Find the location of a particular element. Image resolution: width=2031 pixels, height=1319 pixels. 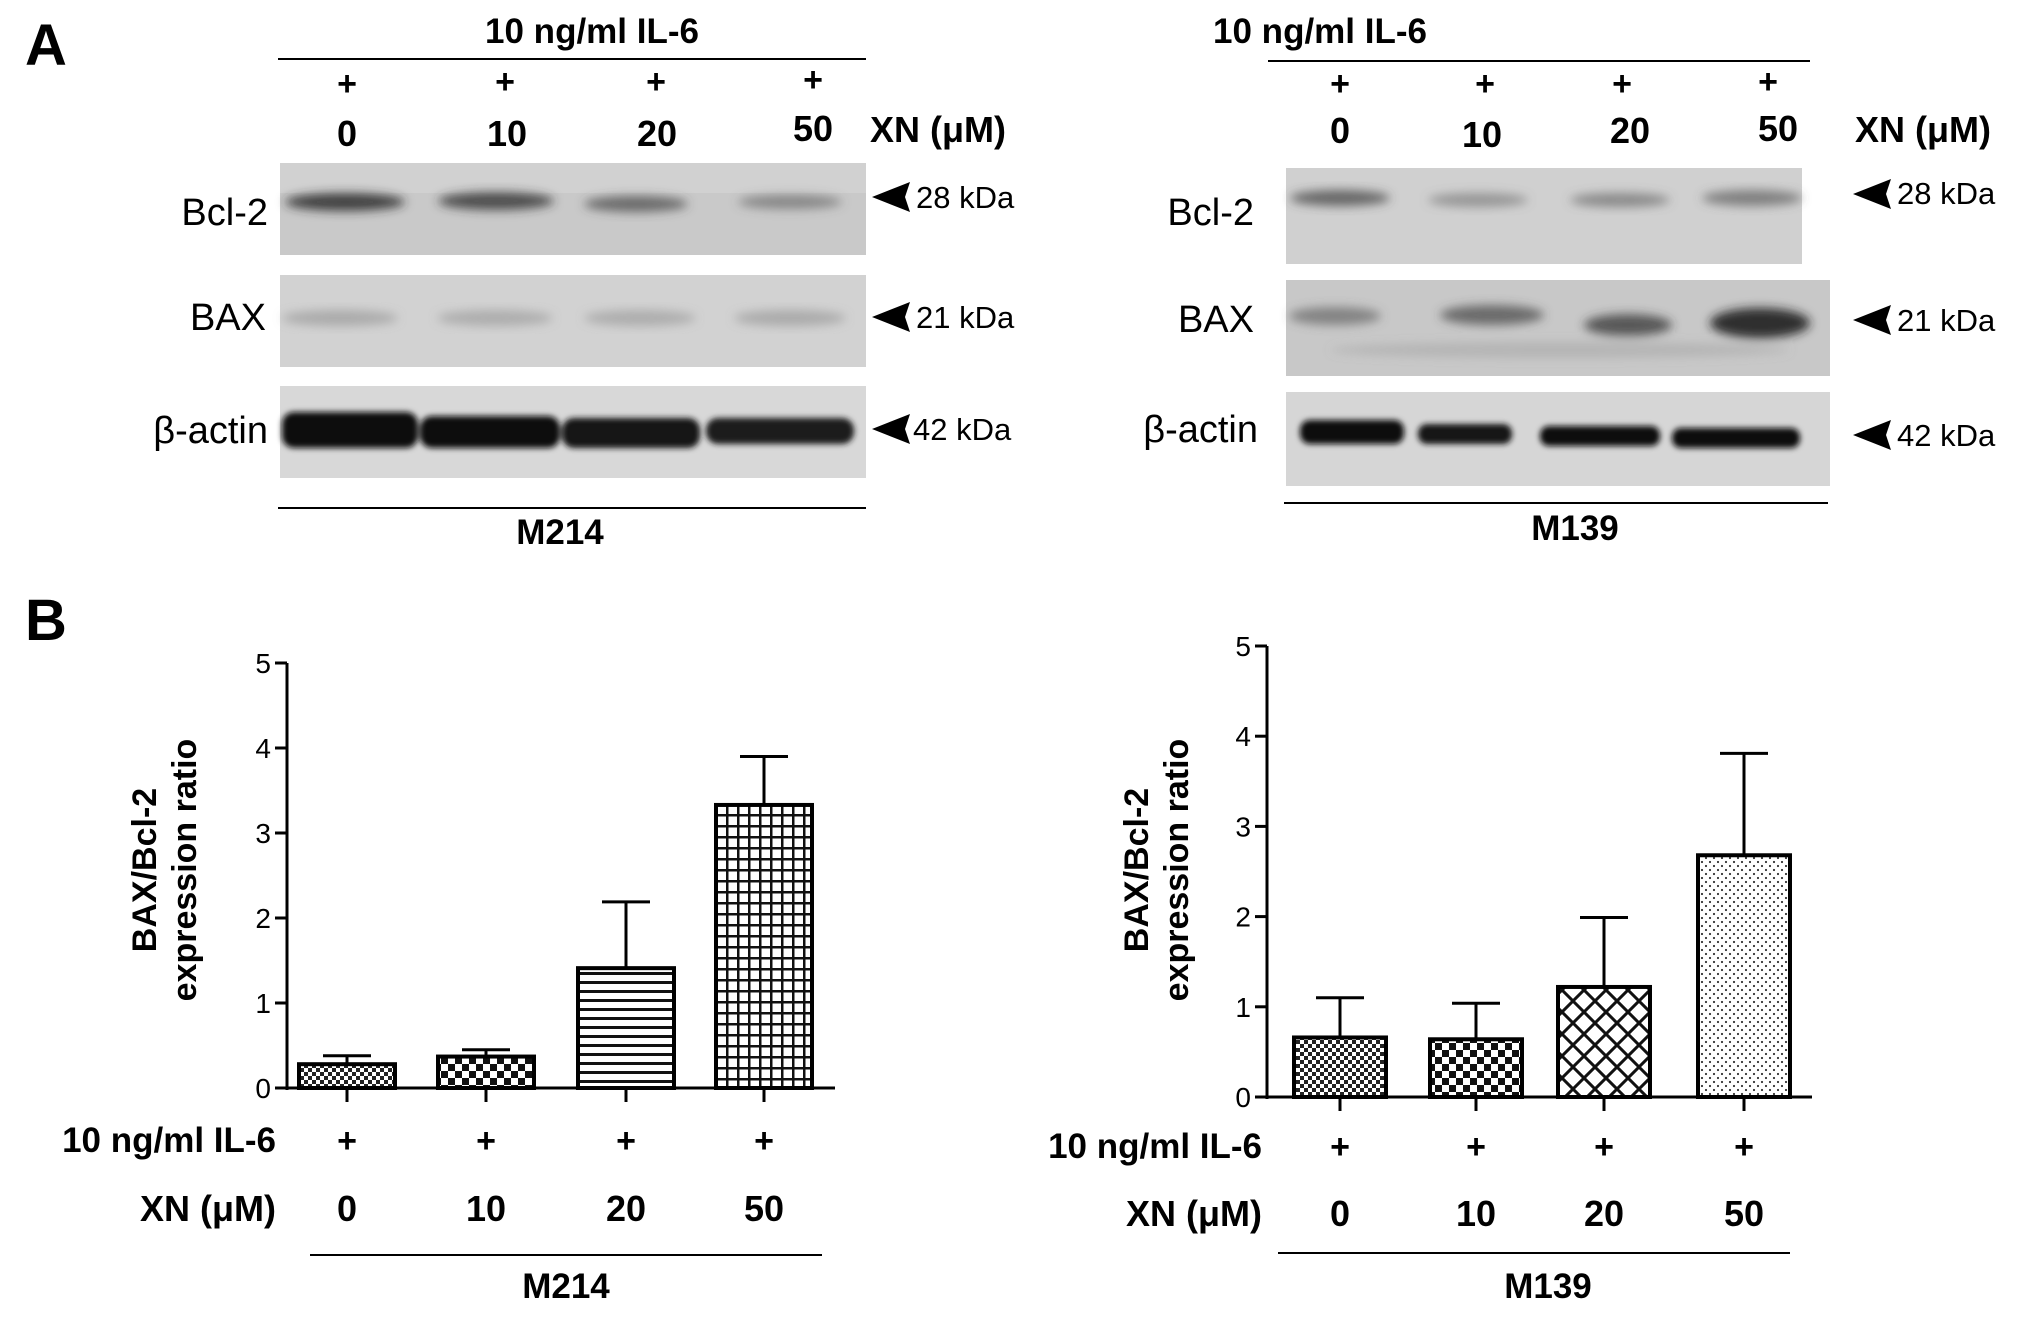

panel-label-a: A is located at coordinates (46, 45).